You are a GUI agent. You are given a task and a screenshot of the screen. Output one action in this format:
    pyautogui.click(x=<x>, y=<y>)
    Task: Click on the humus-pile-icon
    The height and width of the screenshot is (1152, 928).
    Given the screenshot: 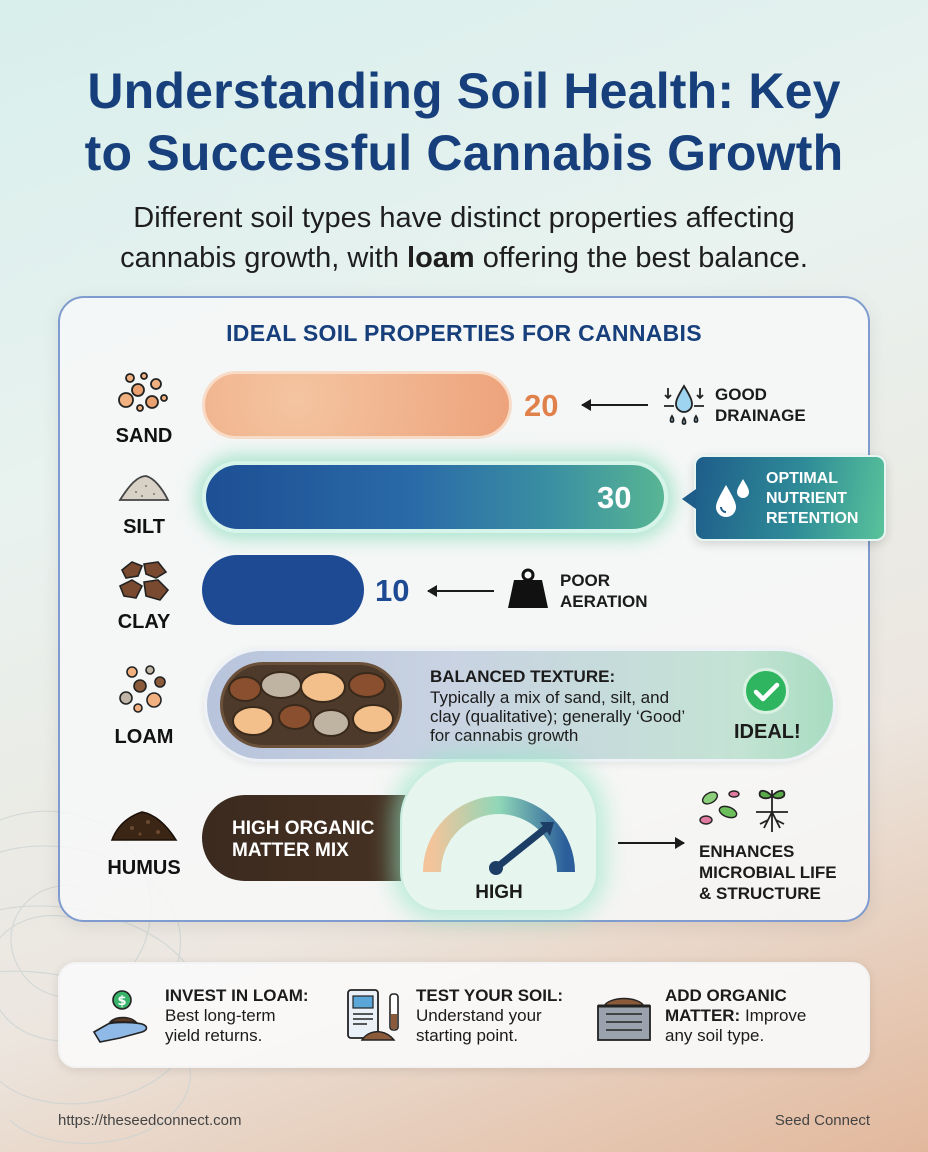 What is the action you would take?
    pyautogui.click(x=144, y=826)
    